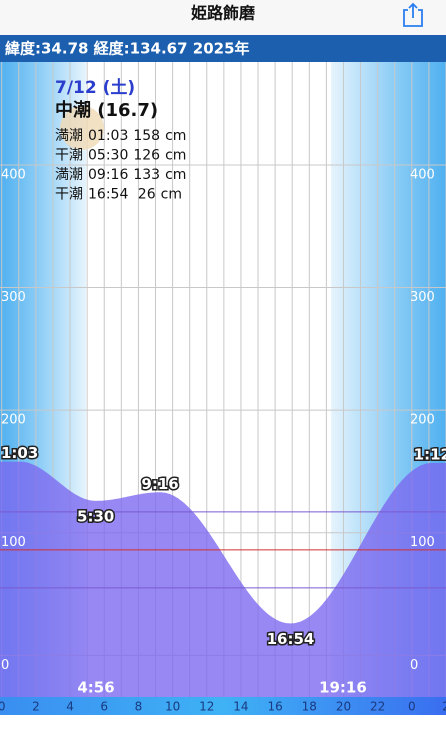 The width and height of the screenshot is (446, 734). I want to click on moon-icon, so click(82, 128).